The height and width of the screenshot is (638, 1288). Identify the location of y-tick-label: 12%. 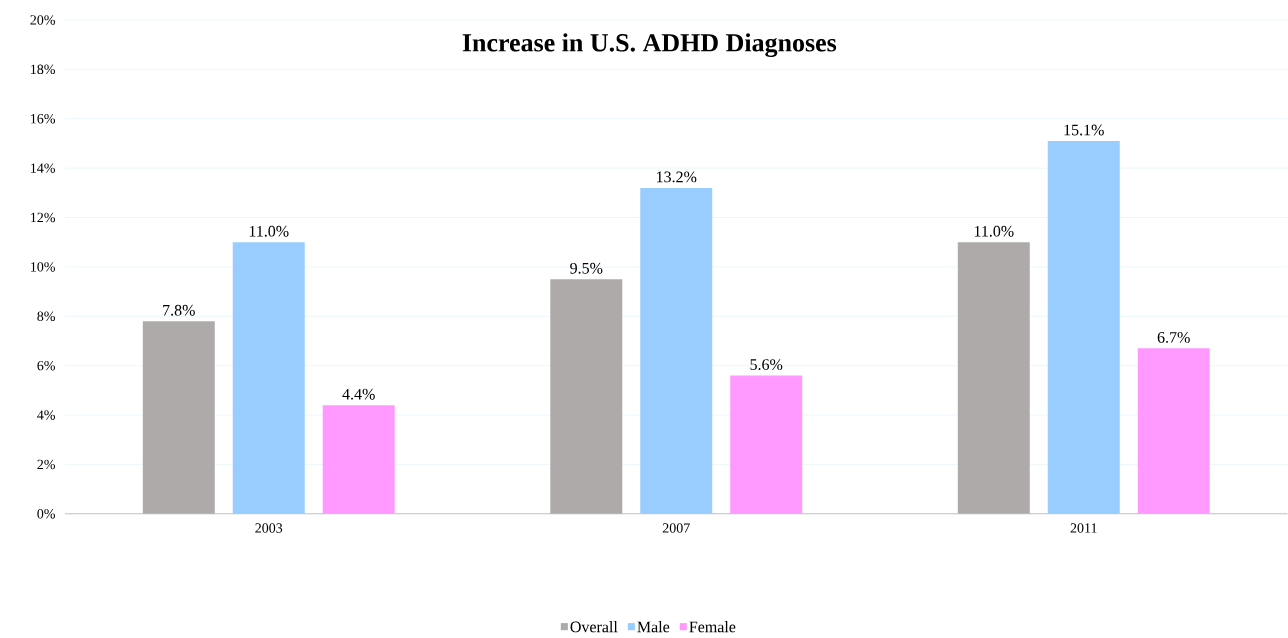
(43, 217).